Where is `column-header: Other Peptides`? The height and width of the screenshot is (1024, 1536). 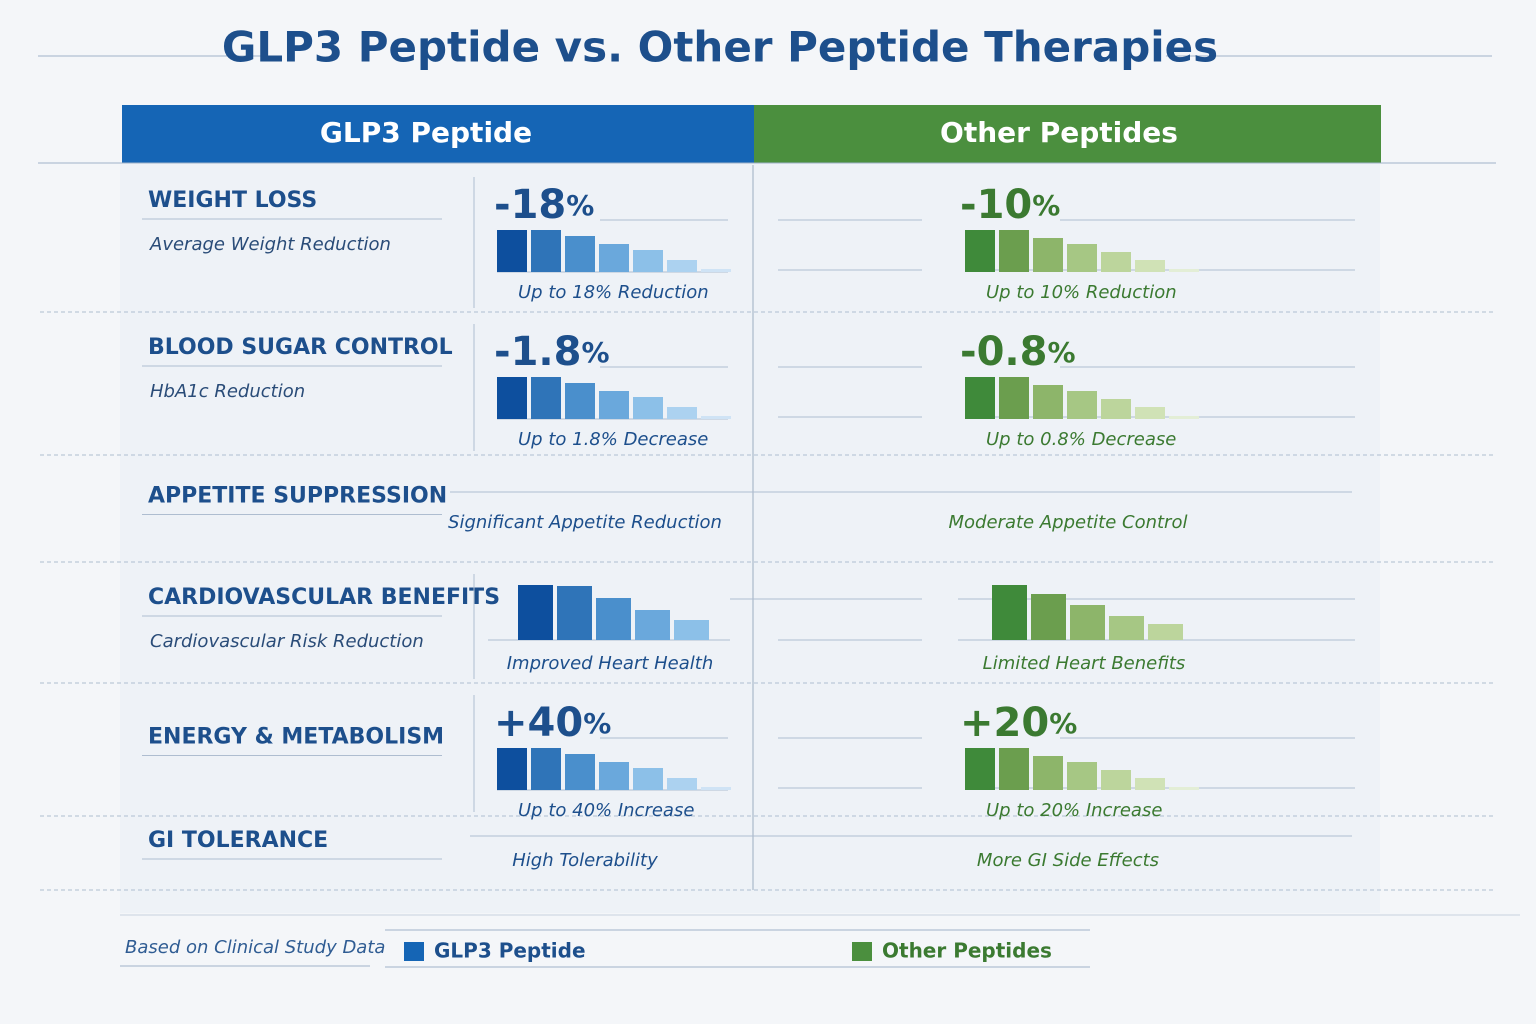
column-header: Other Peptides is located at coordinates (1059, 132).